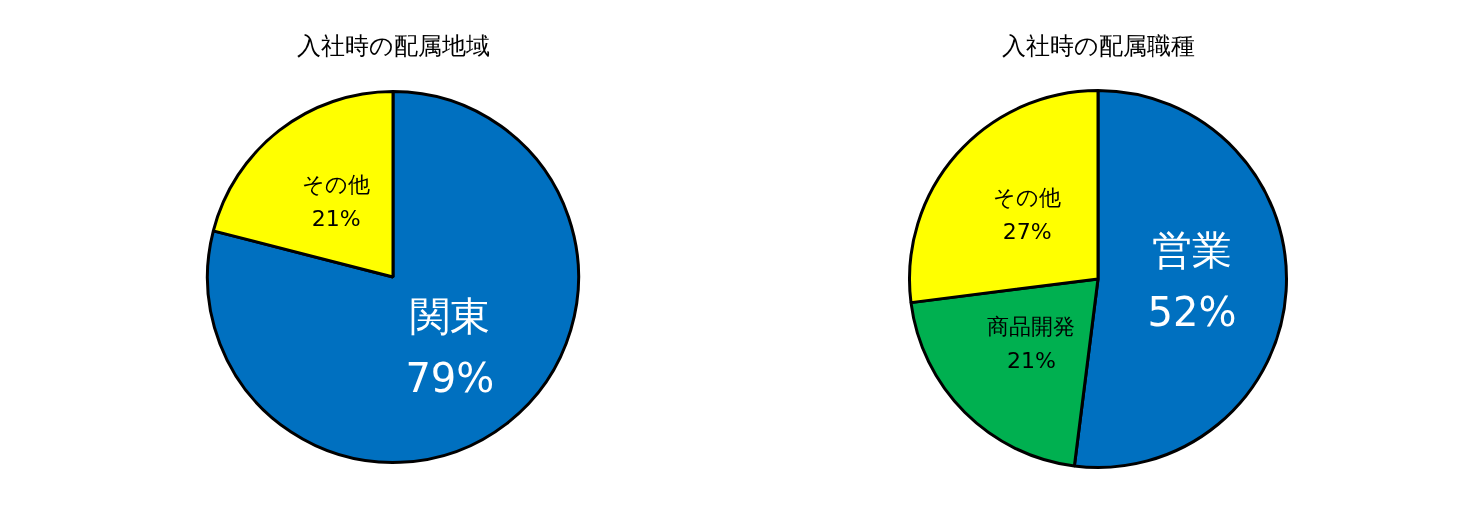 The width and height of the screenshot is (1484, 515). What do you see at coordinates (1098, 46) in the screenshot?
I see `chart-title: 入社時の配属職種` at bounding box center [1098, 46].